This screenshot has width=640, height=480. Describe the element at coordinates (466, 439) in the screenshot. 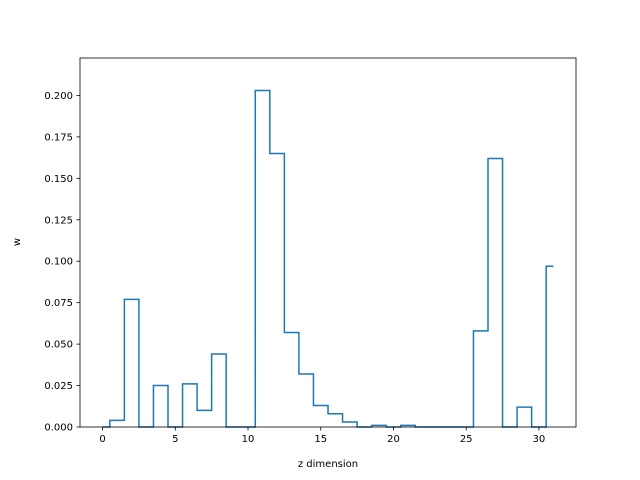

I see `x-tick-label: 25` at that location.